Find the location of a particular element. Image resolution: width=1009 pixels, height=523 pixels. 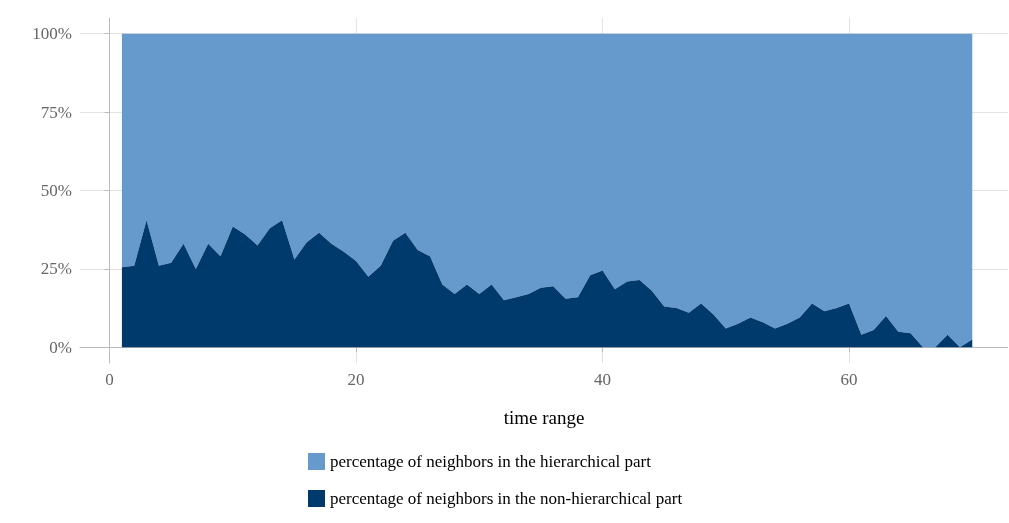

x-tick-label: 0 is located at coordinates (109, 379).